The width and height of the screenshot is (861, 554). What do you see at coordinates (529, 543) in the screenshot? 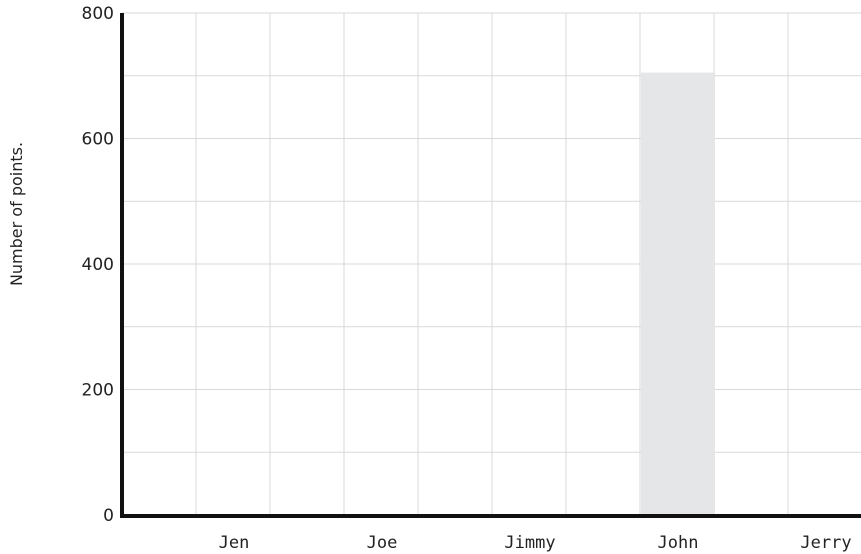
I see `x-tick-label-jimmy: Jimmy` at bounding box center [529, 543].